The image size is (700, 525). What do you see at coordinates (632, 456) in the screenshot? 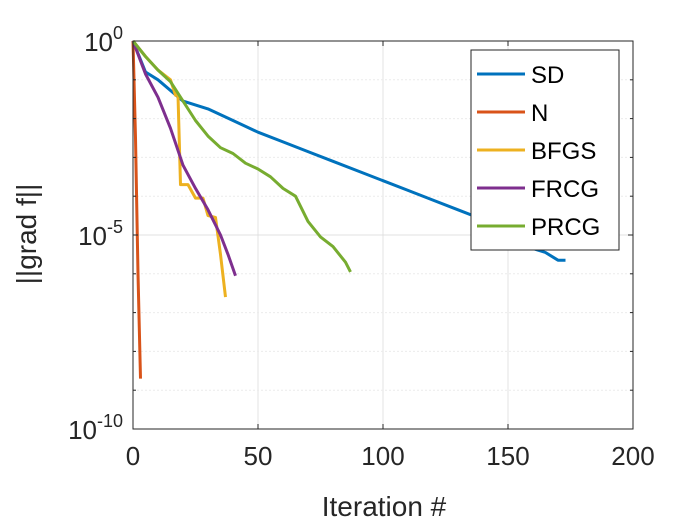
I see `x-tick-label: 200` at bounding box center [632, 456].